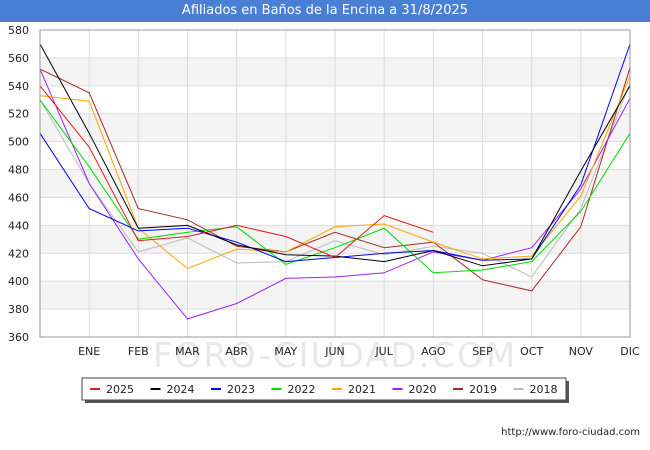 This screenshot has width=650, height=450. I want to click on legend-label: 2019, so click(483, 389).